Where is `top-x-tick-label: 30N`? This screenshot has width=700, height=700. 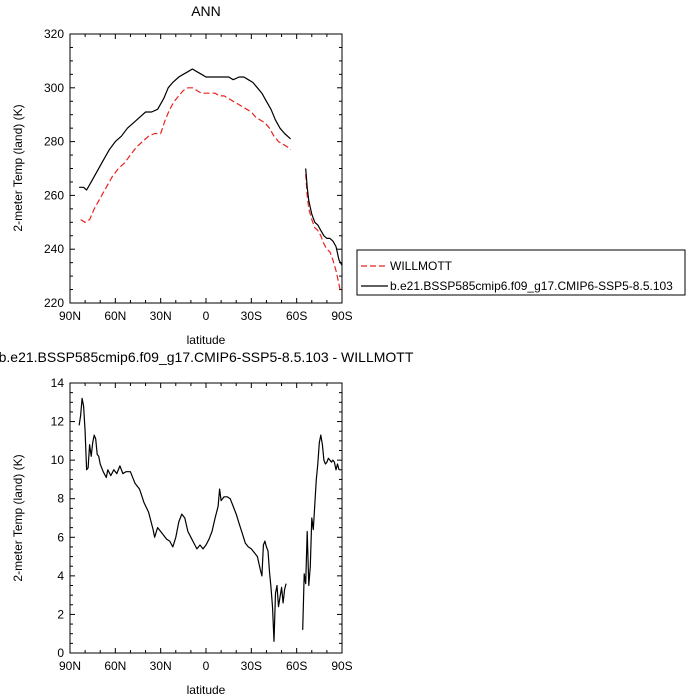
top-x-tick-label: 30N is located at coordinates (161, 316).